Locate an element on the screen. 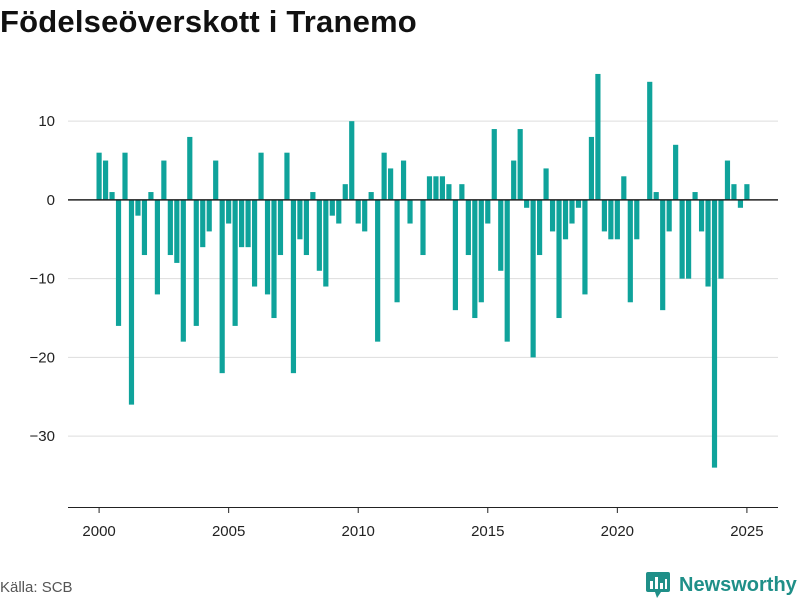  x-tick-label: 2020 is located at coordinates (617, 531).